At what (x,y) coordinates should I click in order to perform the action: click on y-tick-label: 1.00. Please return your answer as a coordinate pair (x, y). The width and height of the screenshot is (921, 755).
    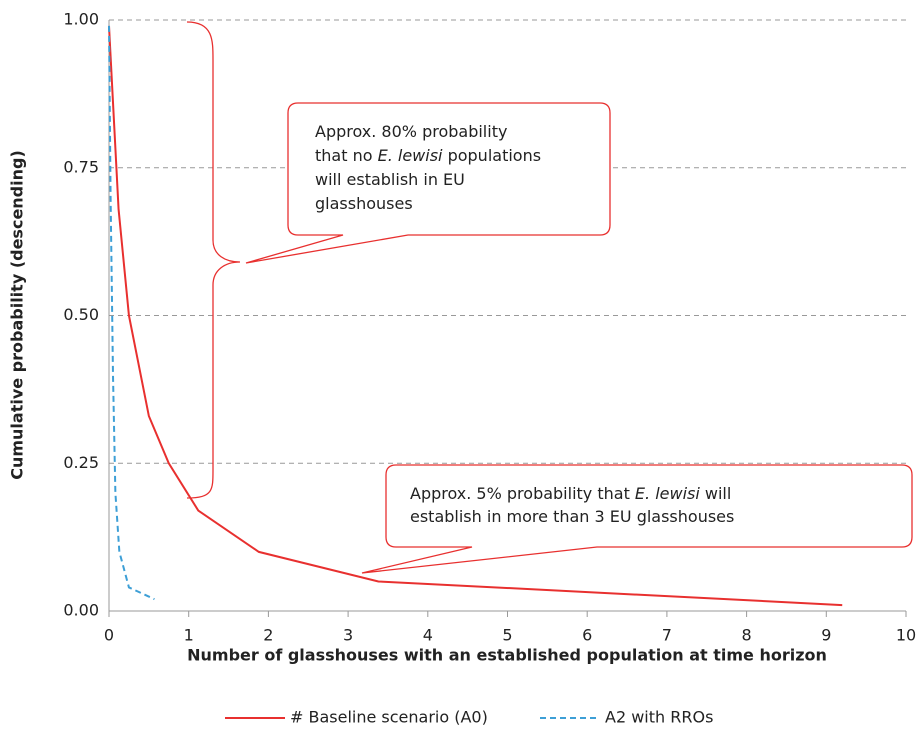
    Looking at the image, I should click on (81, 19).